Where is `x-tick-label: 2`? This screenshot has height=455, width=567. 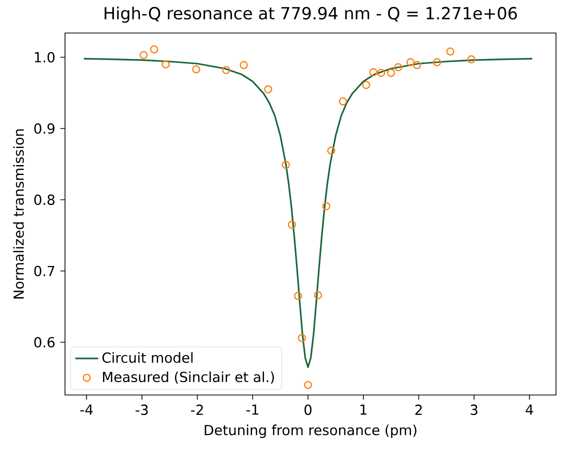
x-tick-label: 2 is located at coordinates (418, 409).